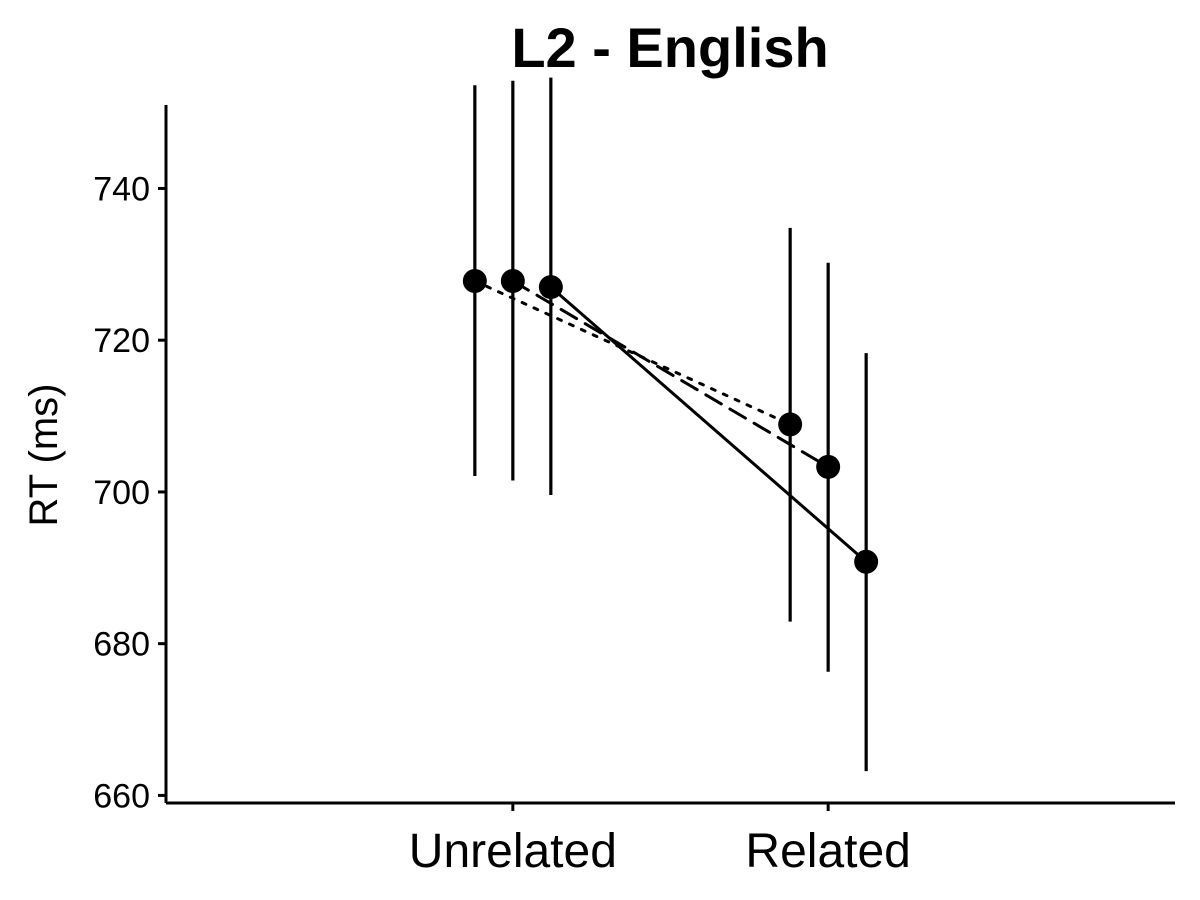 The height and width of the screenshot is (900, 1200). I want to click on x-tick-label: Related, so click(827, 851).